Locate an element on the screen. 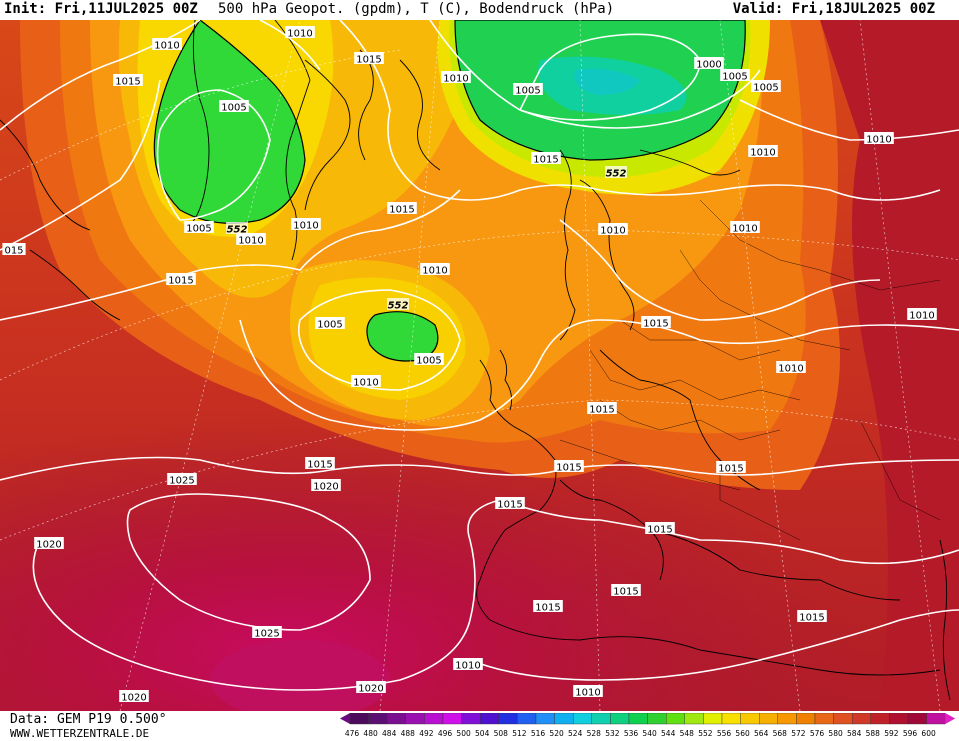 This screenshot has height=741, width=959. isobar-label-text: 1025 is located at coordinates (181, 481).